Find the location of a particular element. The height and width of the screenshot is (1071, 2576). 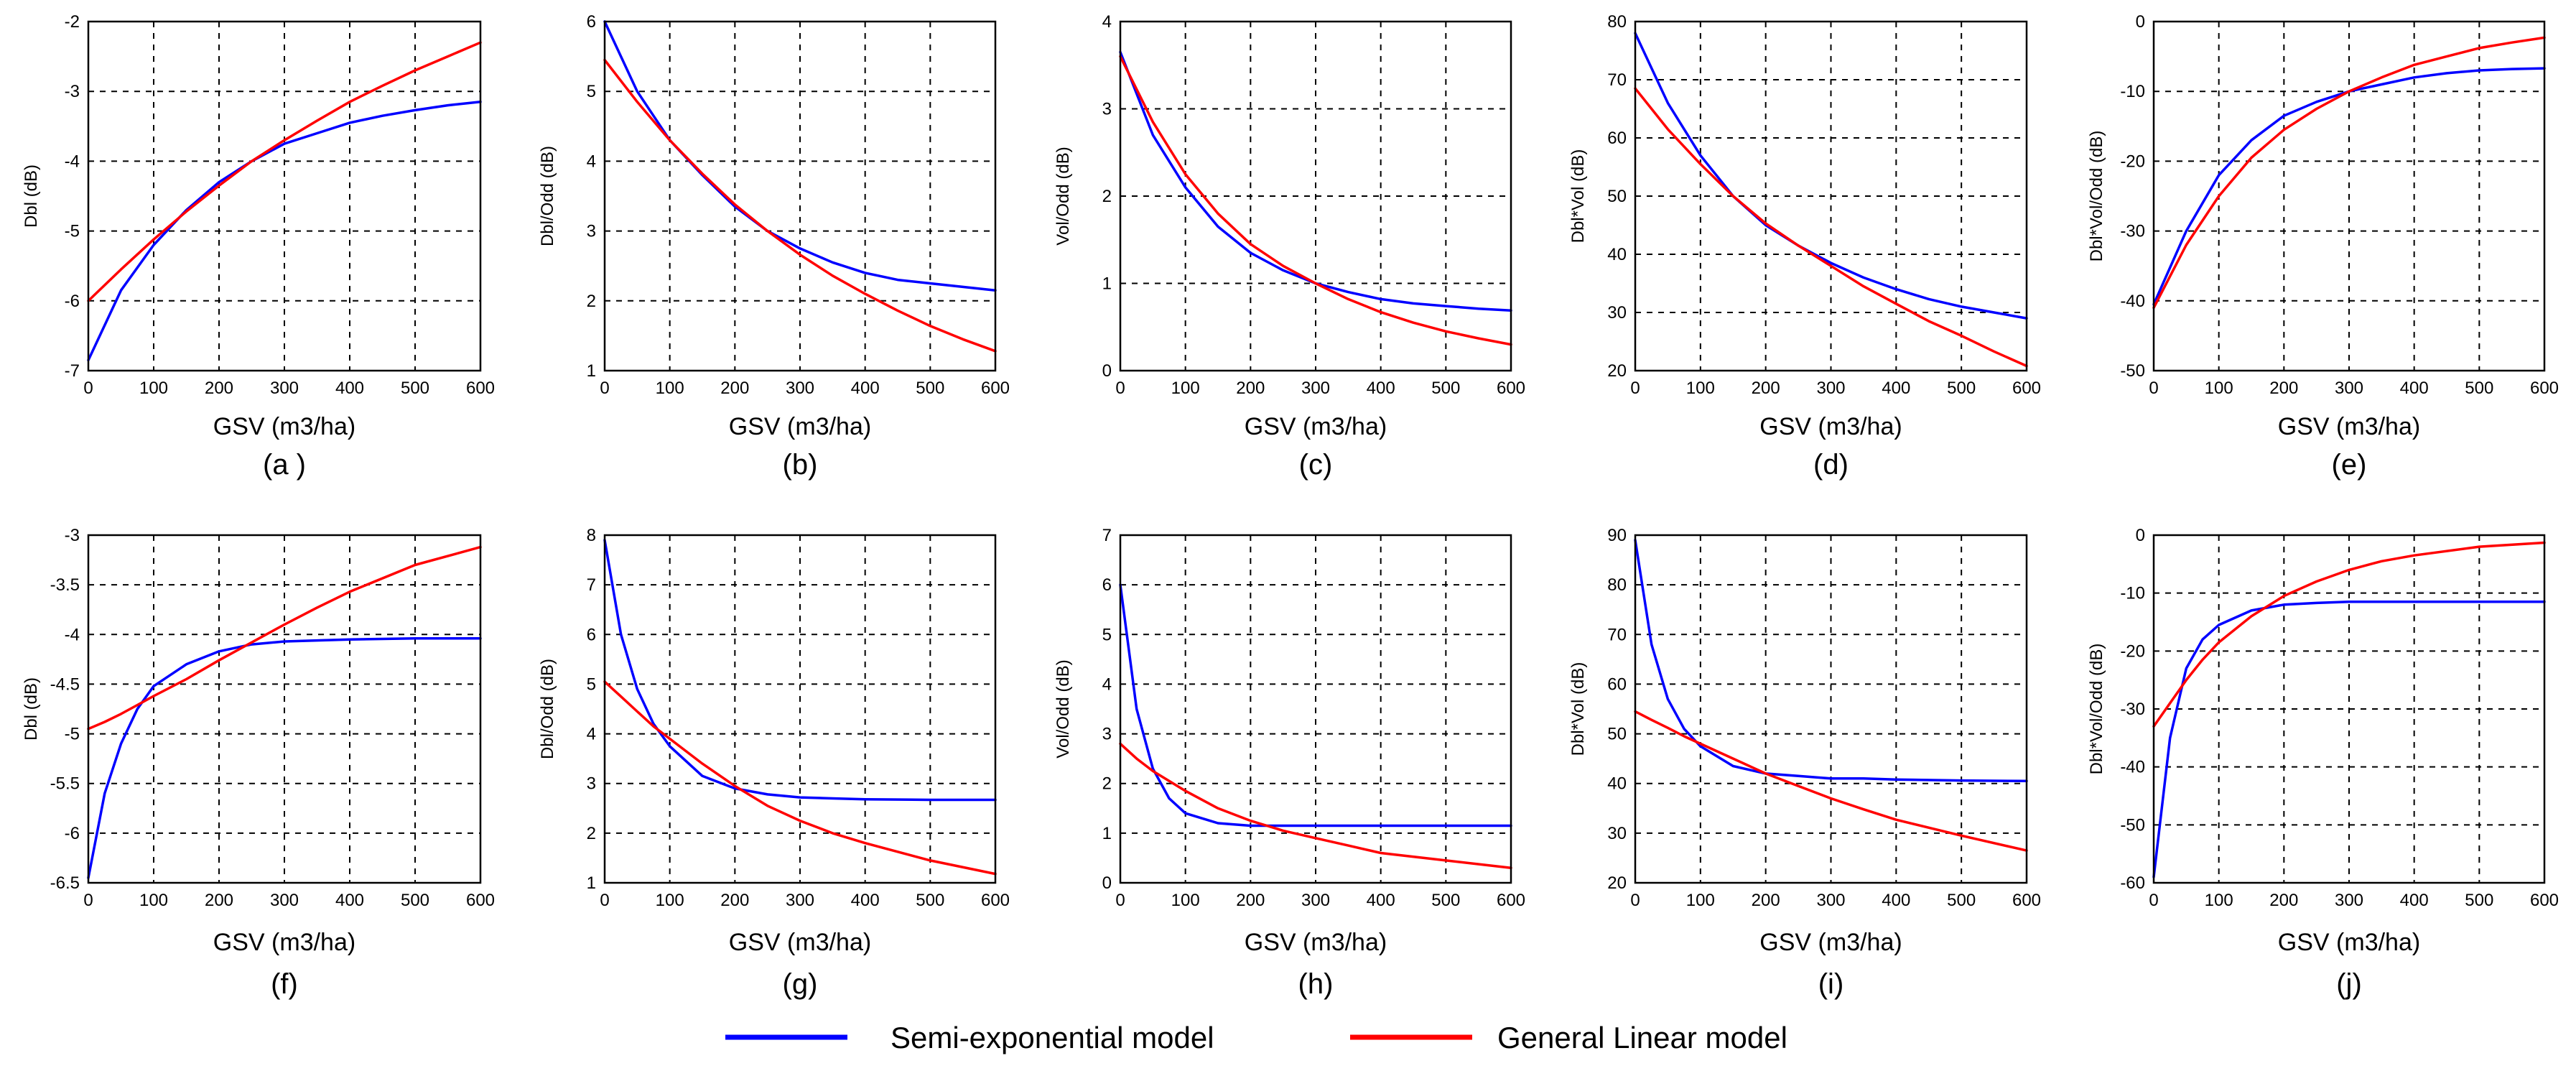

y-tick-label: -4.5 is located at coordinates (65, 684).